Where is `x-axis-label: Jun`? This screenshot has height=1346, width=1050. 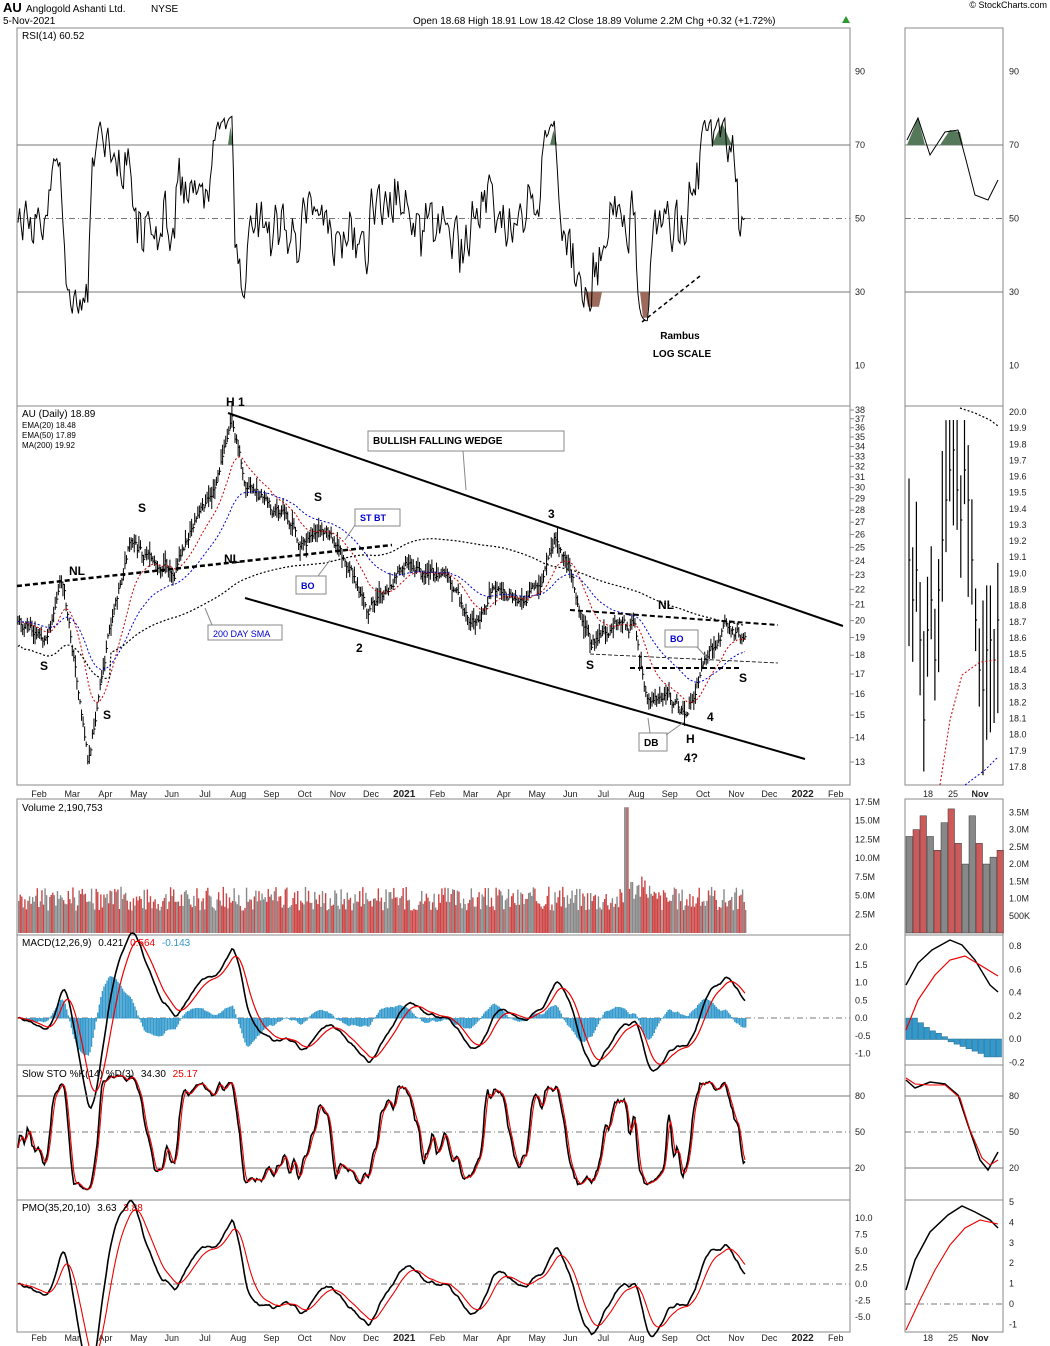
x-axis-label: Jun is located at coordinates (172, 794).